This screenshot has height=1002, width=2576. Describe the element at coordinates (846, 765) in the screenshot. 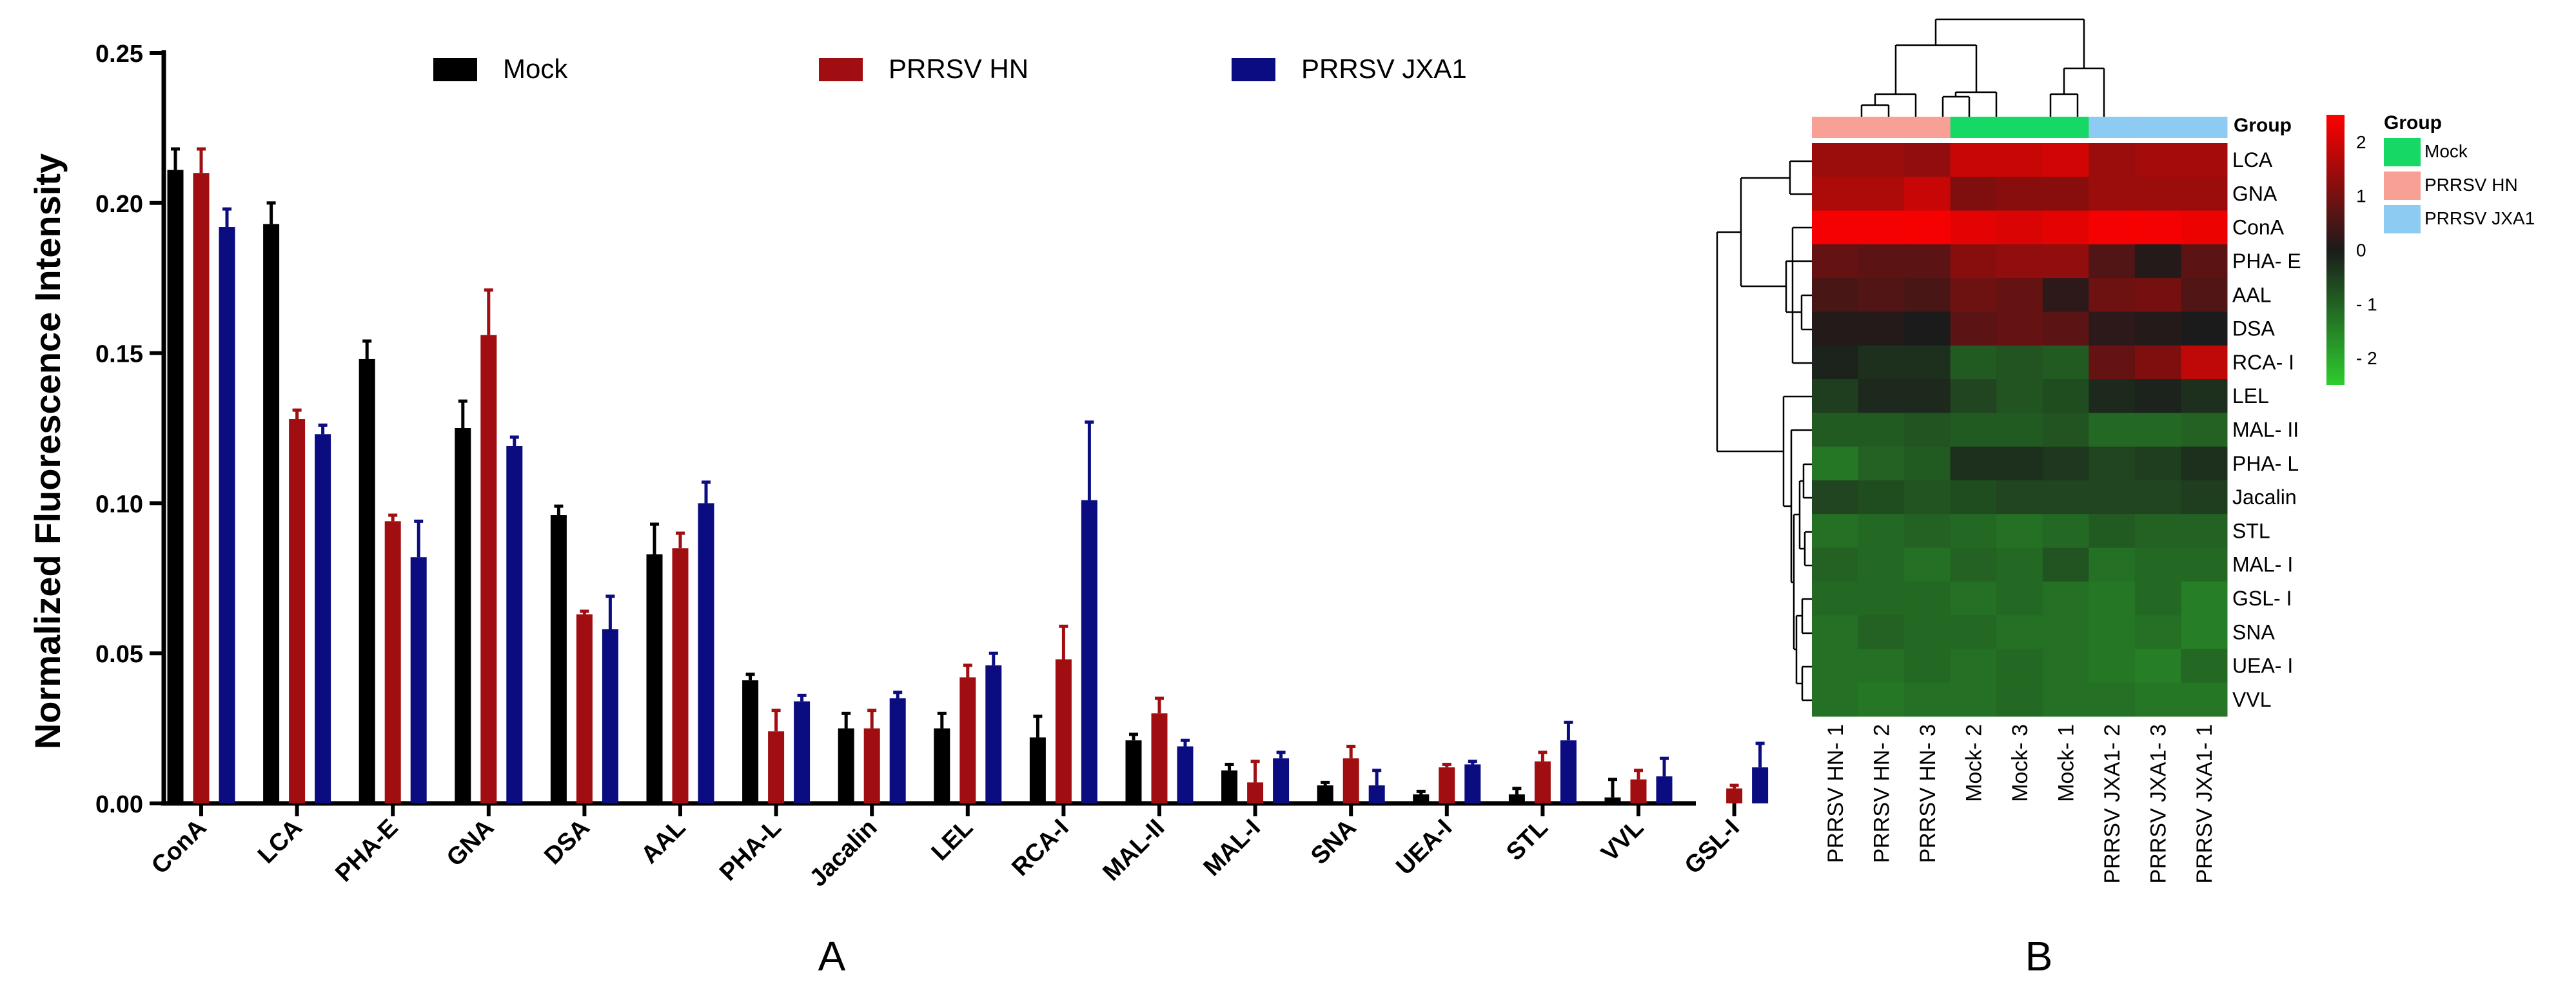

I see `bar-mock-Jacalin` at that location.